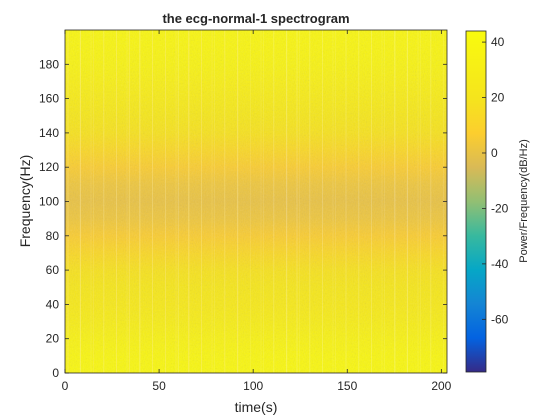  What do you see at coordinates (65, 386) in the screenshot?
I see `x-tick-label: 0` at bounding box center [65, 386].